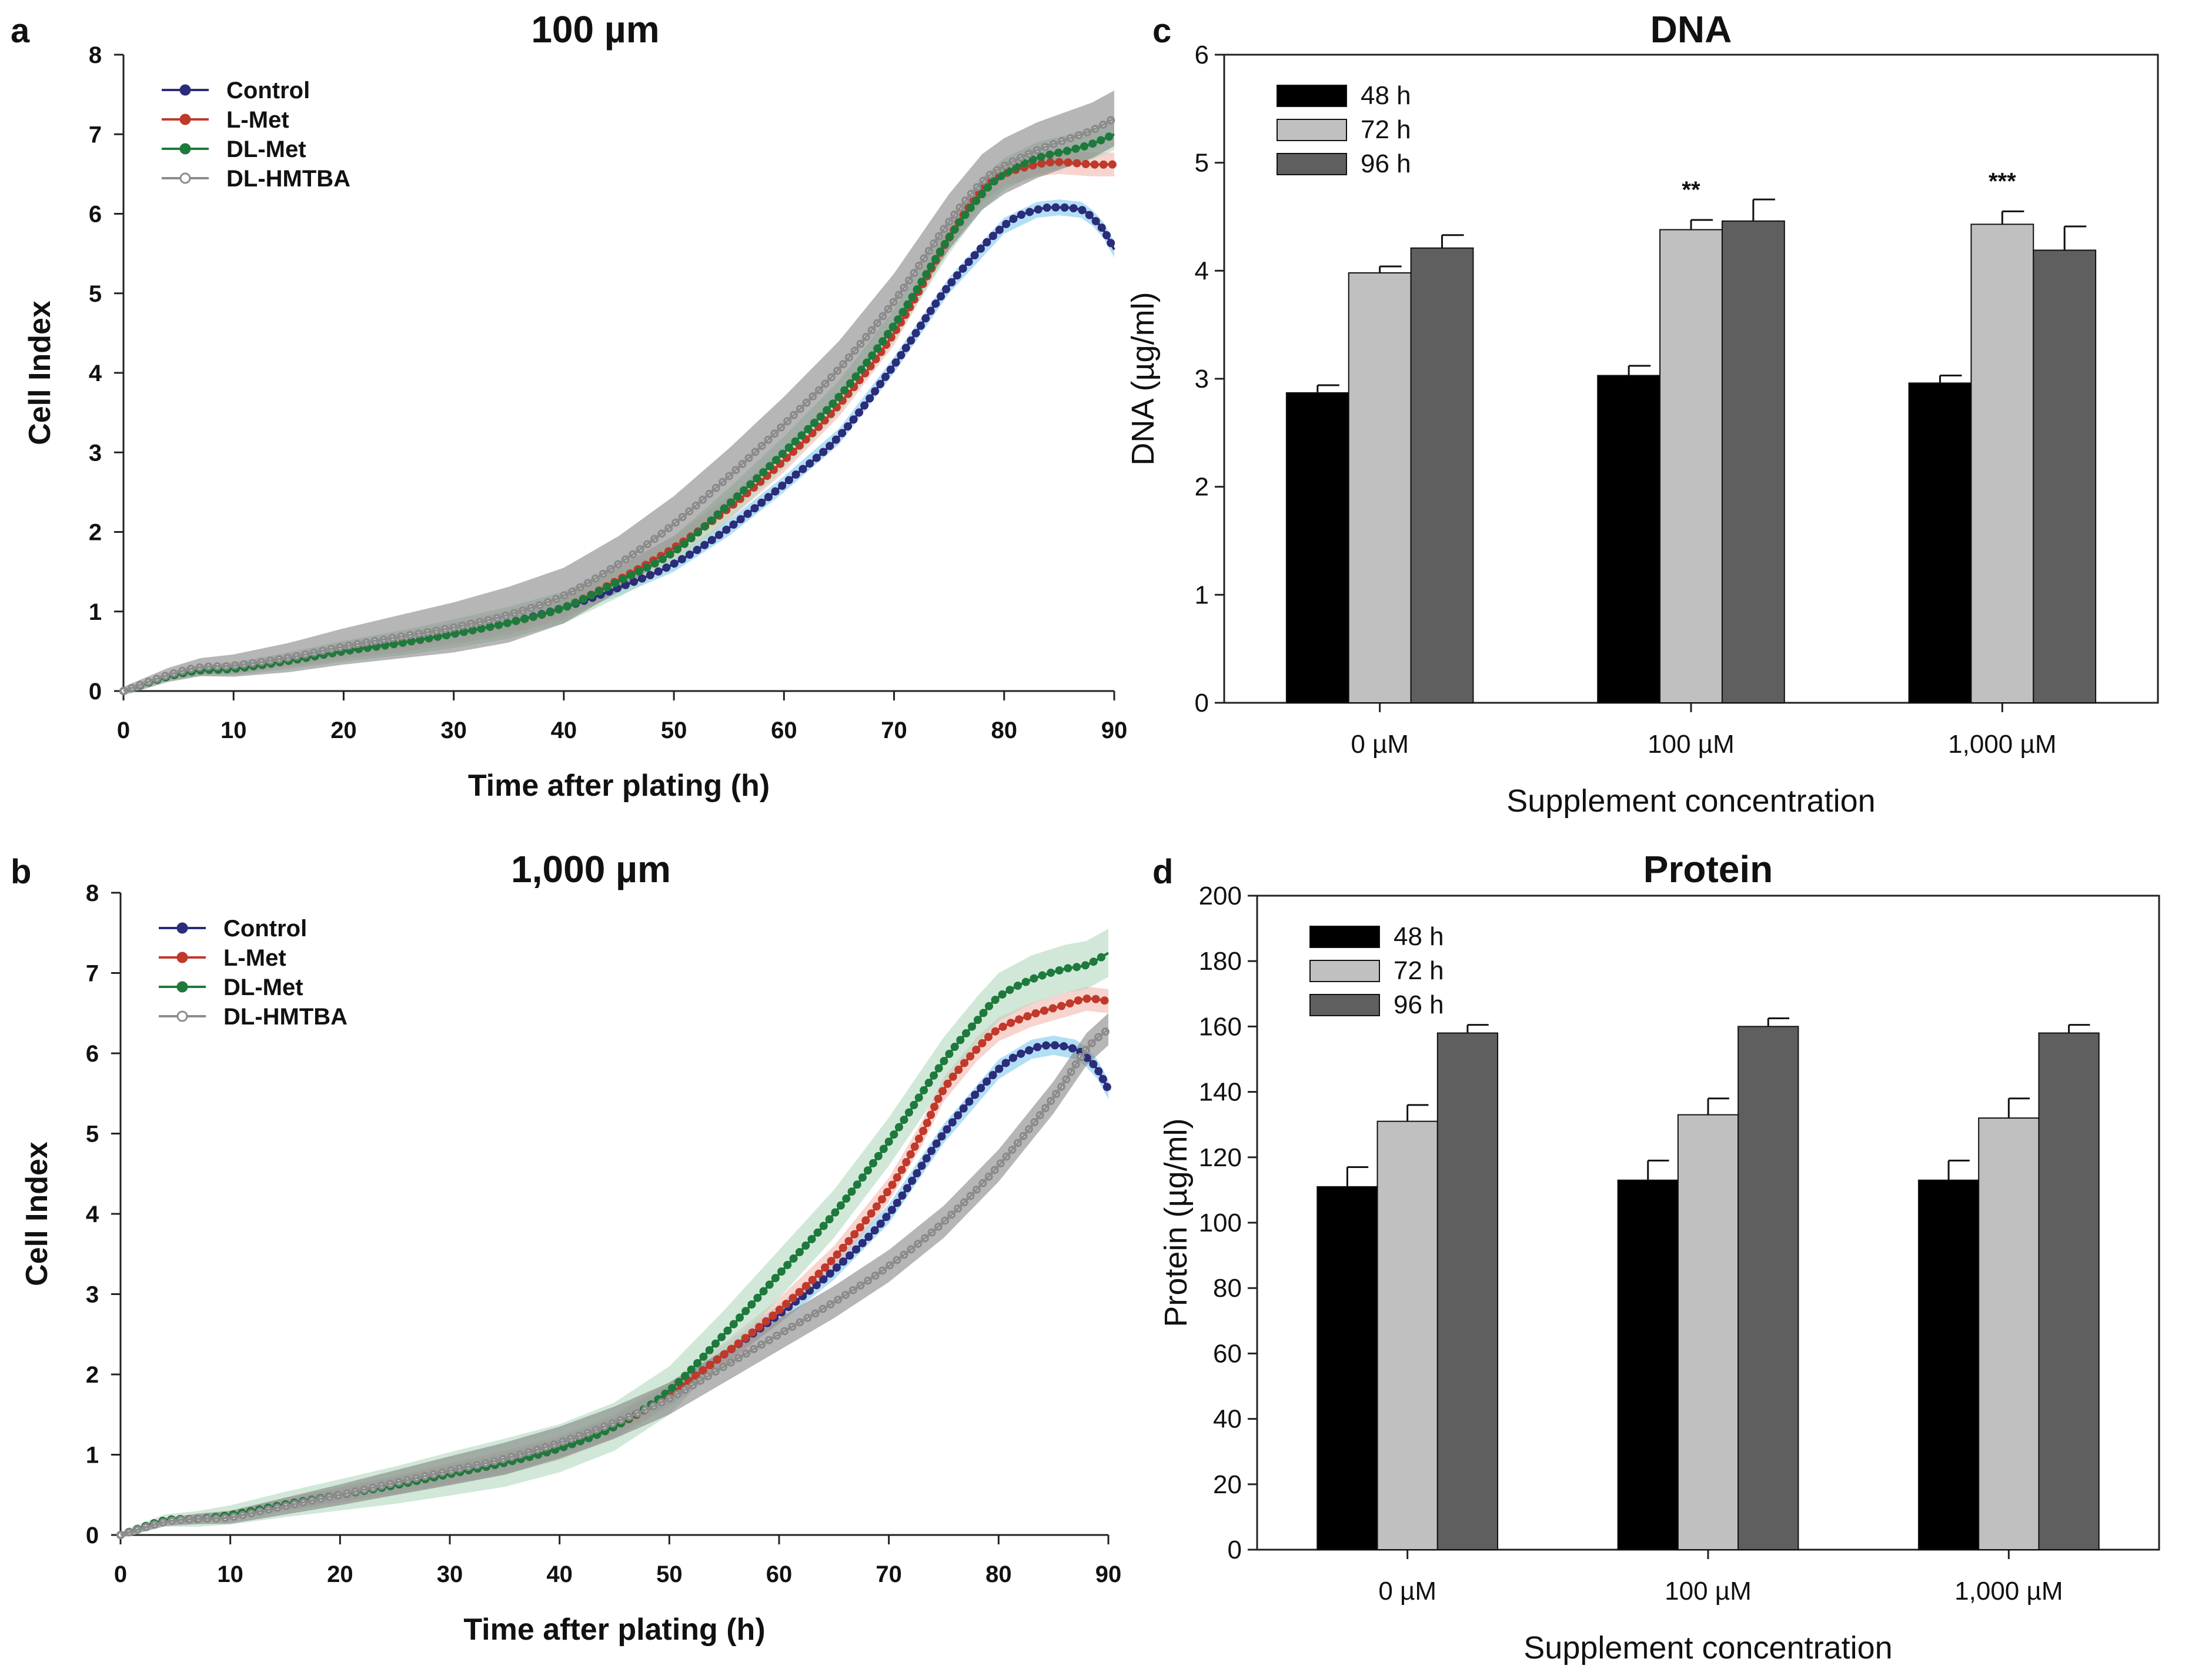 This screenshot has height=1672, width=2212. I want to click on x-tick-label: 90, so click(1114, 730).